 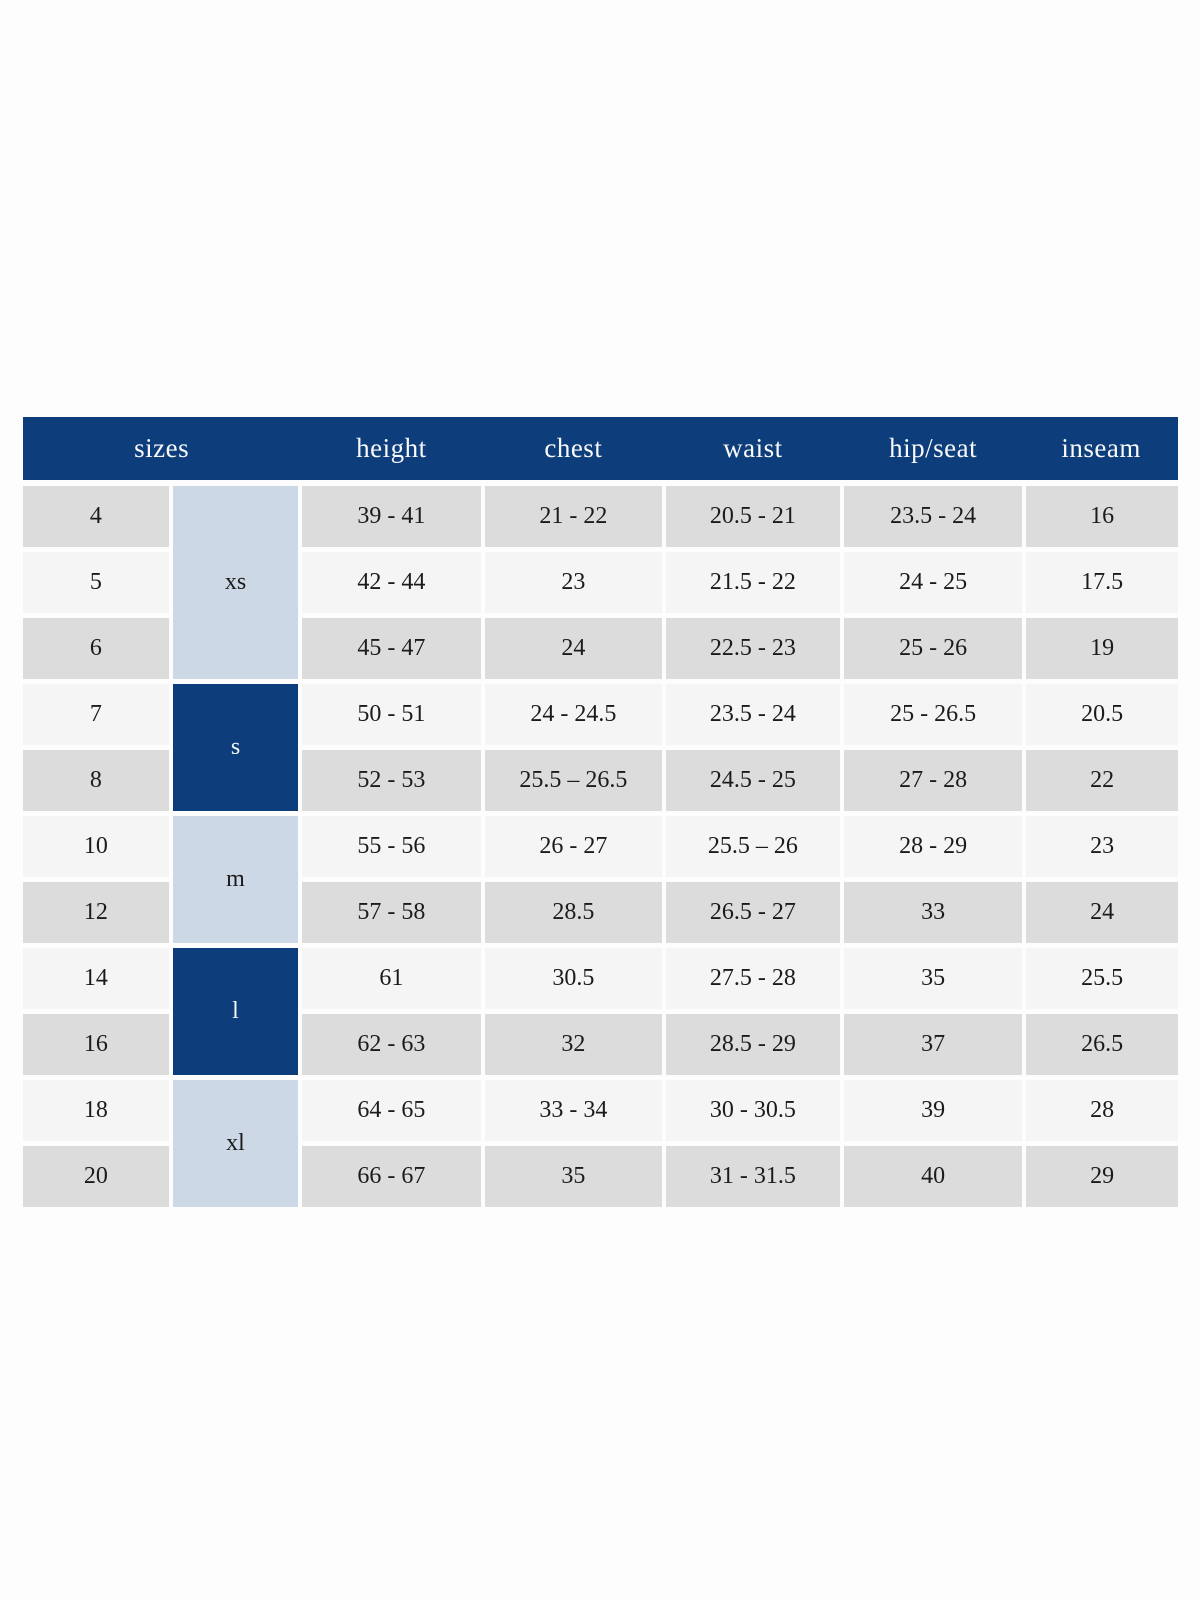 I want to click on column-header-height: height, so click(x=391, y=451).